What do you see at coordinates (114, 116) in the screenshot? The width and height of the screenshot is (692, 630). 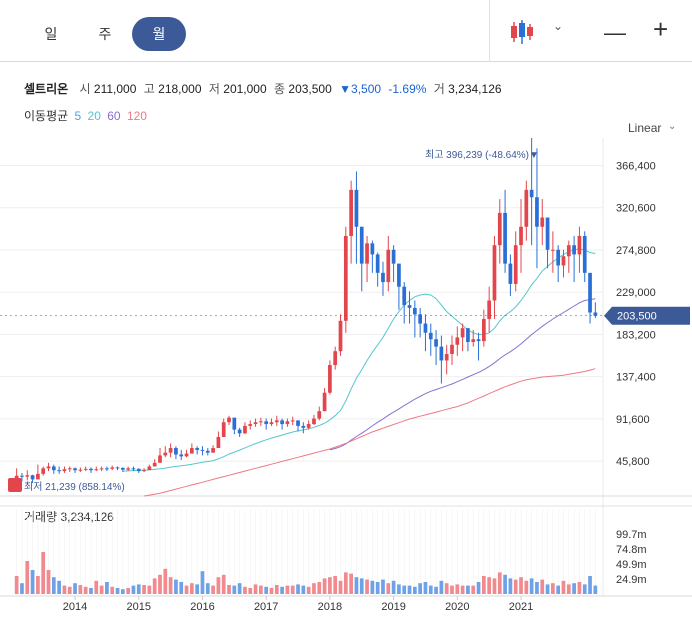 I see `ma-60: 60` at bounding box center [114, 116].